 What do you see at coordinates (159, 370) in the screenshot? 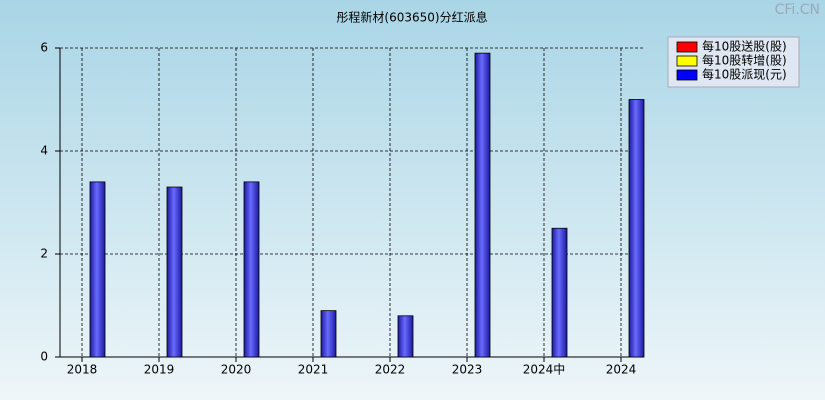
I see `x-tick-label: 2019` at bounding box center [159, 370].